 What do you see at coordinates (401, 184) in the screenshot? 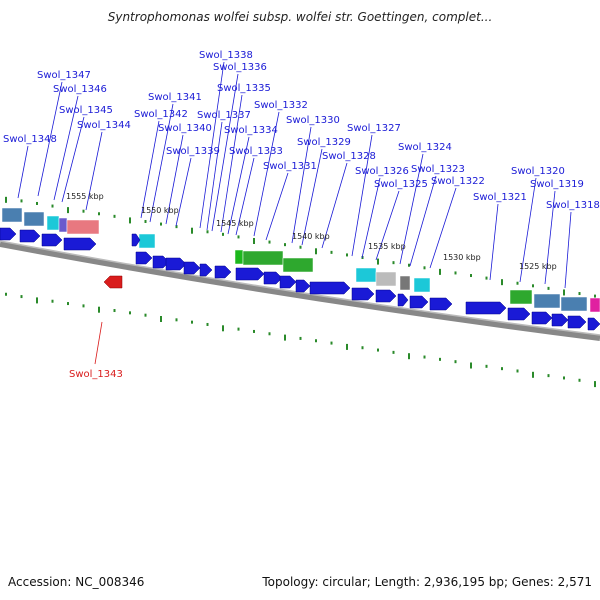
I see `gene-label: Swol_1325` at bounding box center [401, 184].